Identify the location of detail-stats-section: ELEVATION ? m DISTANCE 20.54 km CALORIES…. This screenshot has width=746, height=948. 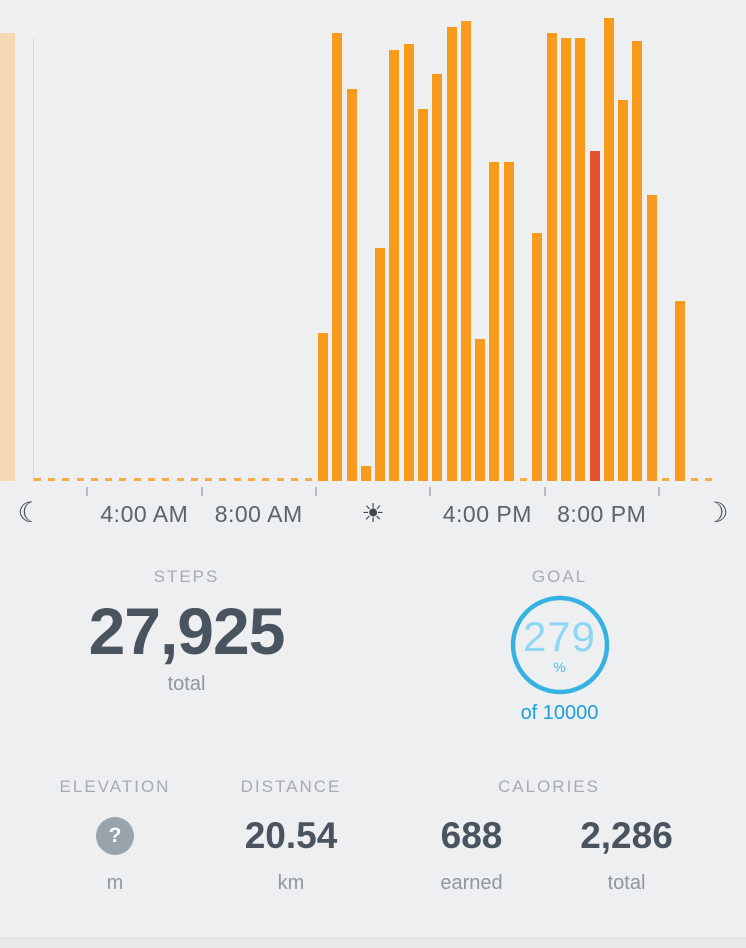
(373, 836).